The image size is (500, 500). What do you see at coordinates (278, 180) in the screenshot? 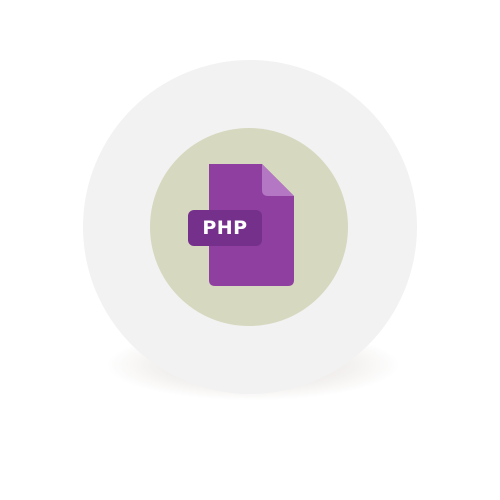
I see `file-fold` at bounding box center [278, 180].